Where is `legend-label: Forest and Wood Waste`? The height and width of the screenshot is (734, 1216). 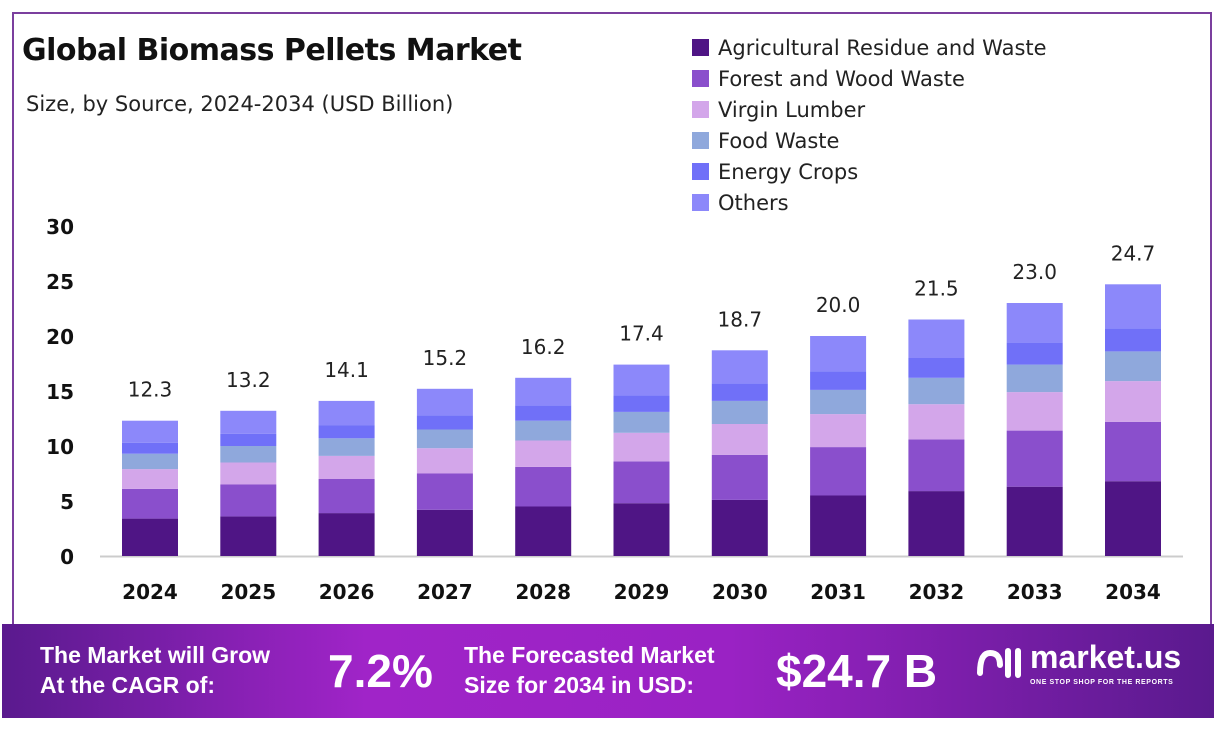 legend-label: Forest and Wood Waste is located at coordinates (841, 78).